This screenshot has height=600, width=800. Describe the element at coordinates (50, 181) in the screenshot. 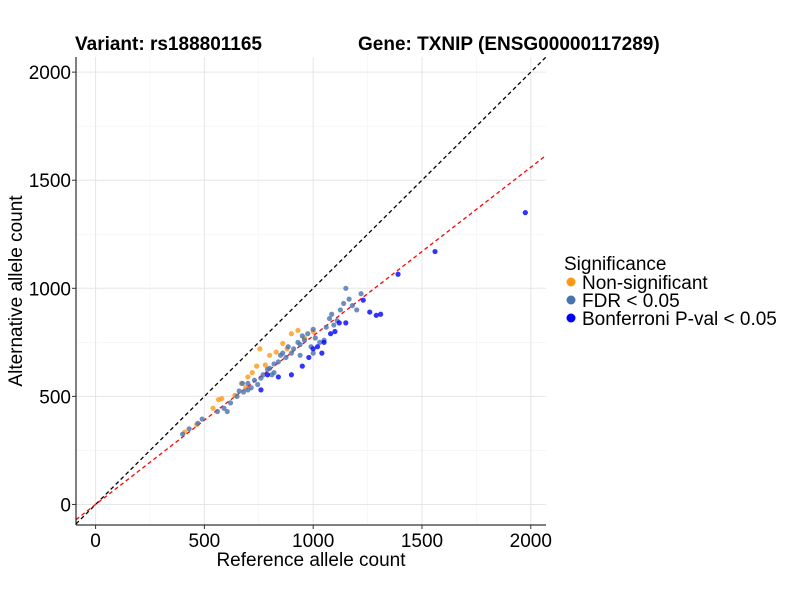

I see `y-tick-label: 1500` at that location.